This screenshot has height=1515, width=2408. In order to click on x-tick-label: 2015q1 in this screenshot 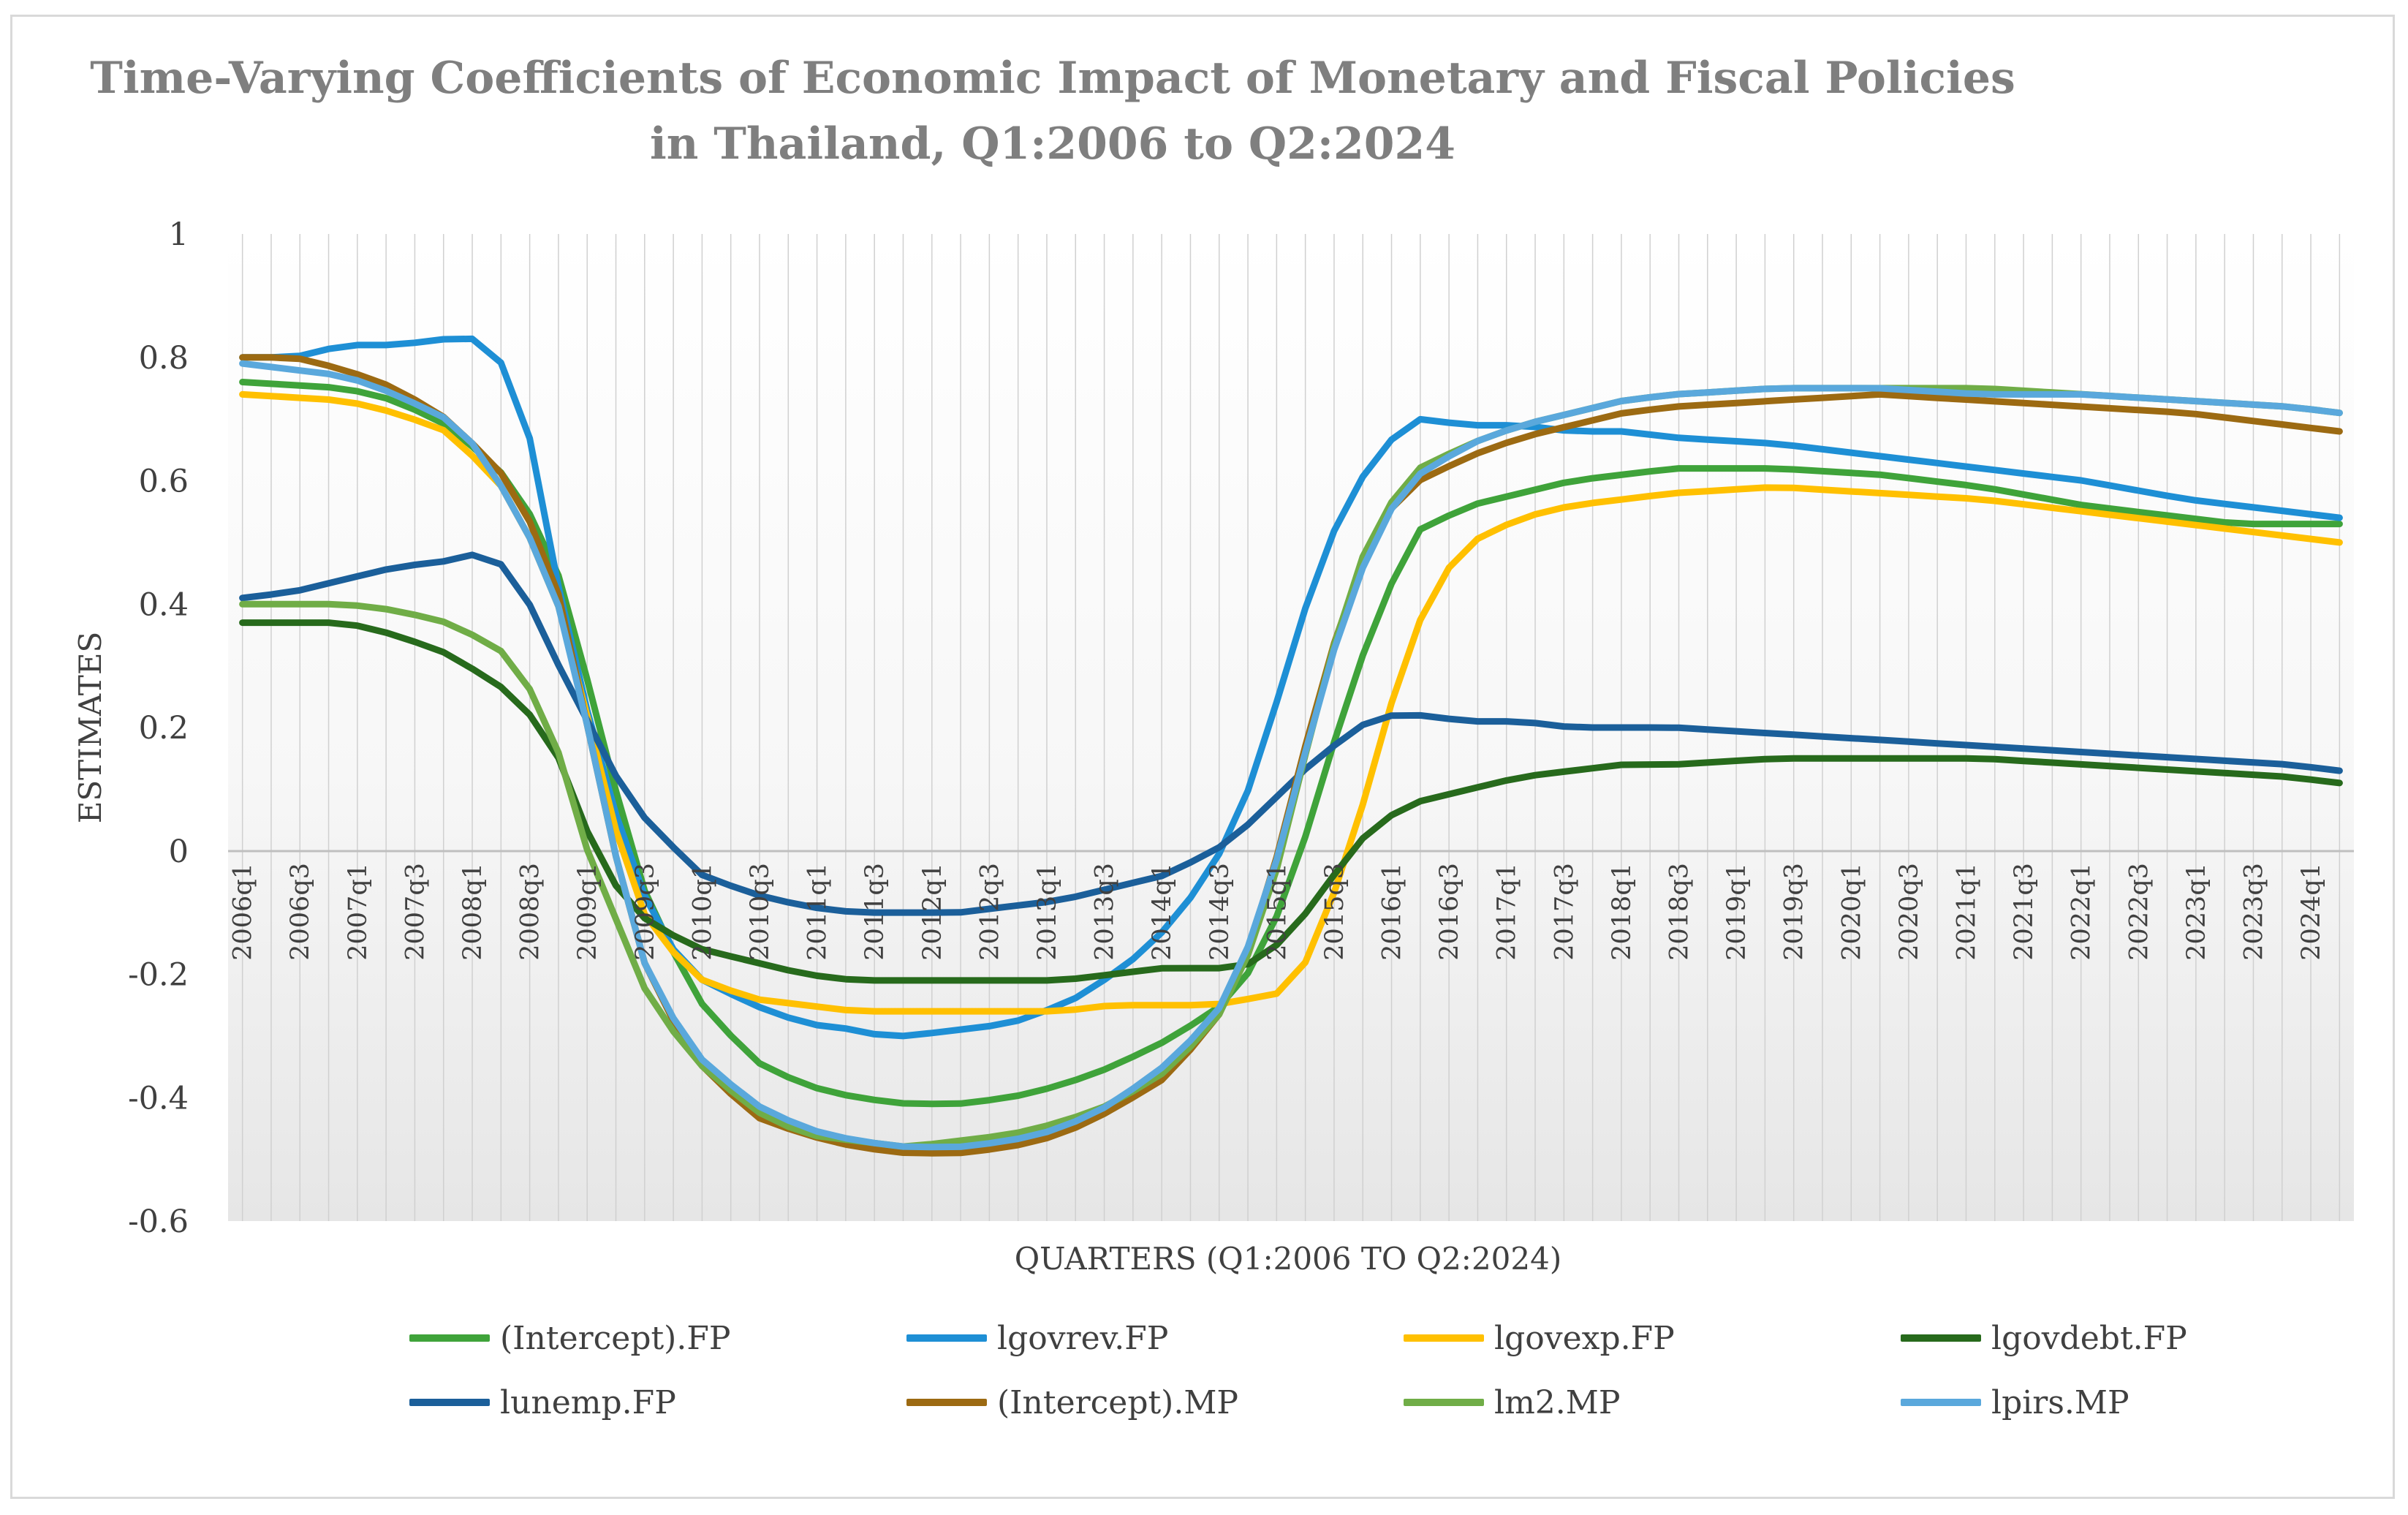, I will do `click(1277, 912)`.